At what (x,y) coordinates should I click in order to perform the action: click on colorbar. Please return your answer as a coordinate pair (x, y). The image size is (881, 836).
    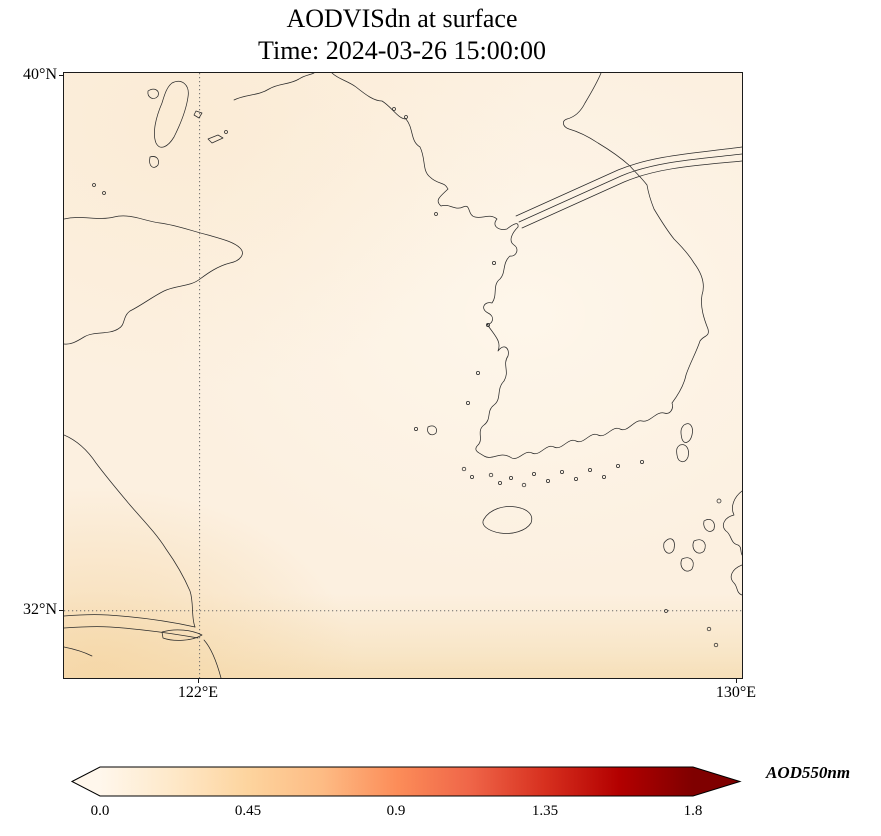
    Looking at the image, I should click on (406, 781).